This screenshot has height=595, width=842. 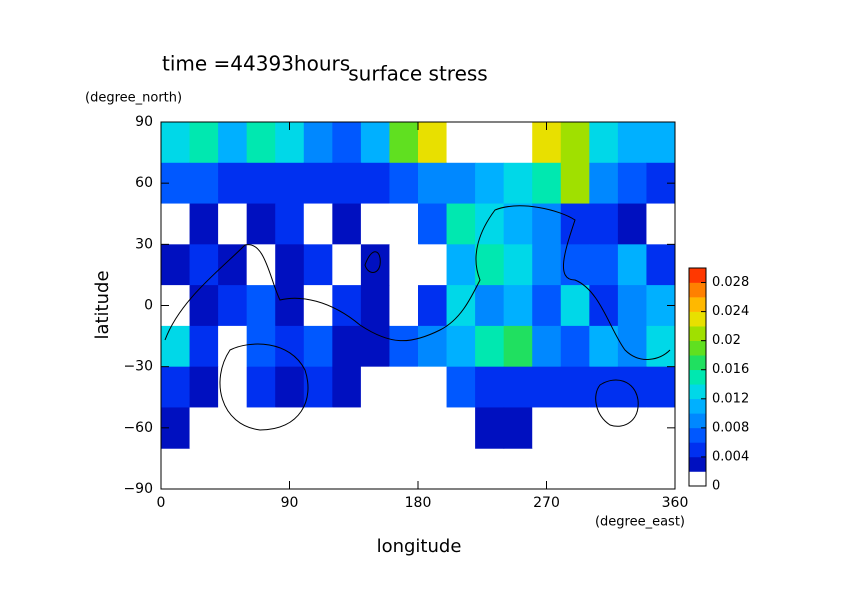 What do you see at coordinates (144, 122) in the screenshot?
I see `y-tick-label: 90` at bounding box center [144, 122].